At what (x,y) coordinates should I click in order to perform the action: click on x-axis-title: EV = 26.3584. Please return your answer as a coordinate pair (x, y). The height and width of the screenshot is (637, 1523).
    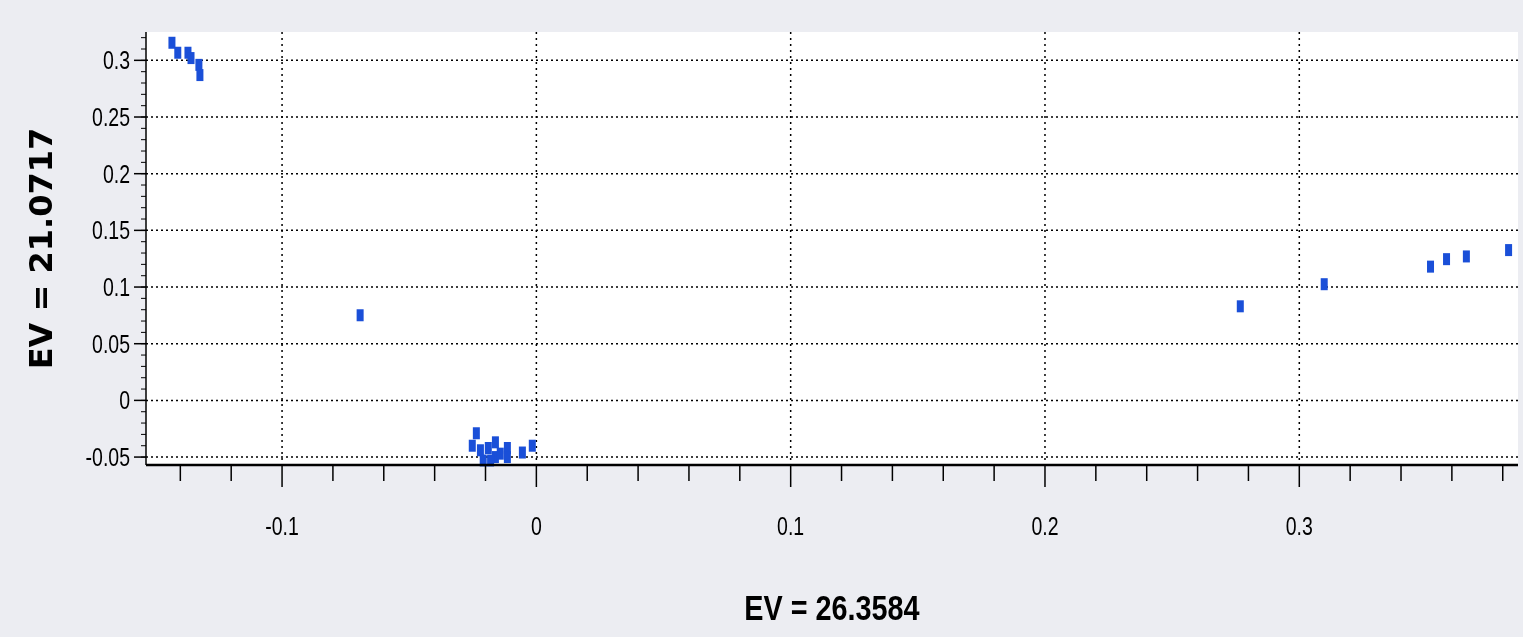
    Looking at the image, I should click on (832, 607).